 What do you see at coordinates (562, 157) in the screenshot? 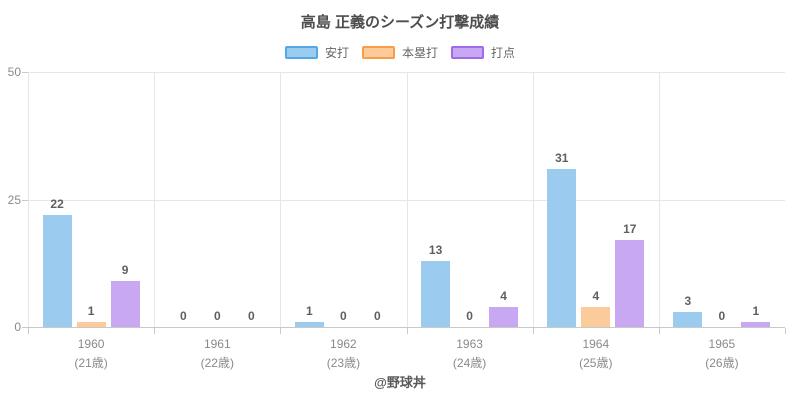
I see `bar-value-label: 31` at bounding box center [562, 157].